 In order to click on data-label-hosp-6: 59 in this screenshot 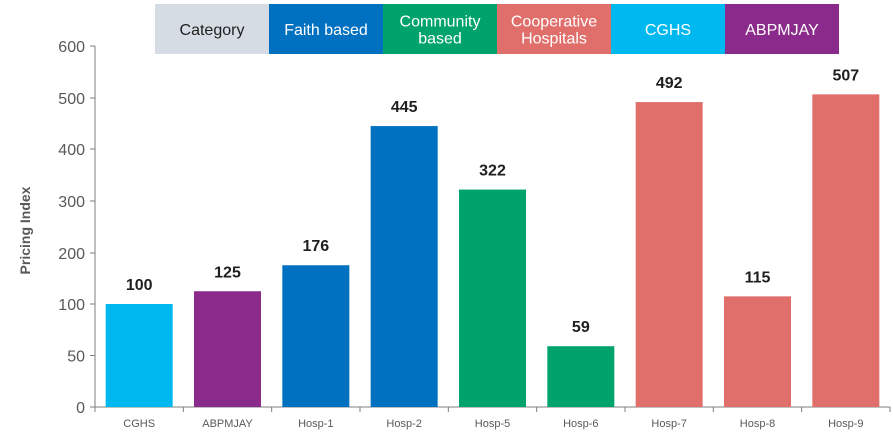, I will do `click(581, 327)`.